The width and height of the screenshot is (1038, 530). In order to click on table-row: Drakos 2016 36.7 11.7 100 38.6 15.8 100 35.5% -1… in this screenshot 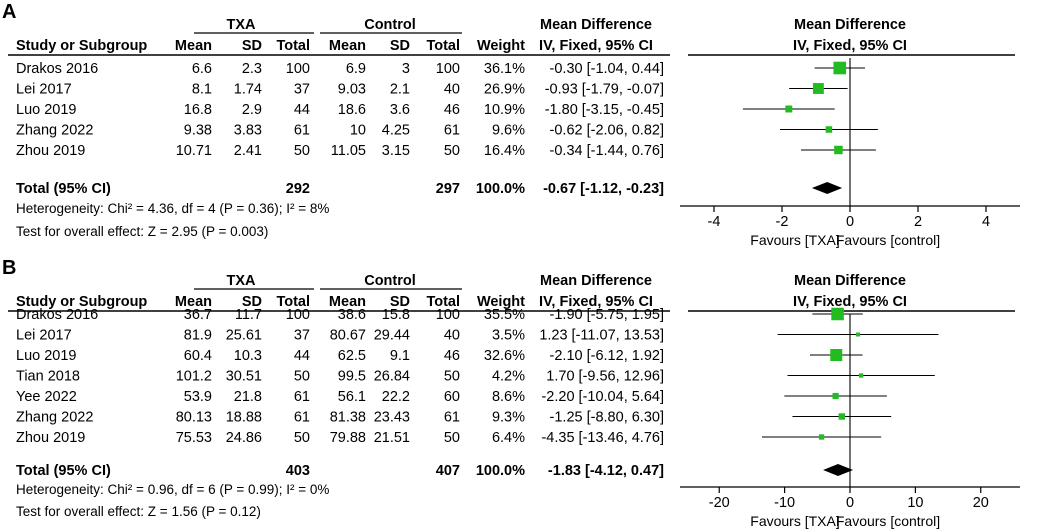, I will do `click(439, 315)`.